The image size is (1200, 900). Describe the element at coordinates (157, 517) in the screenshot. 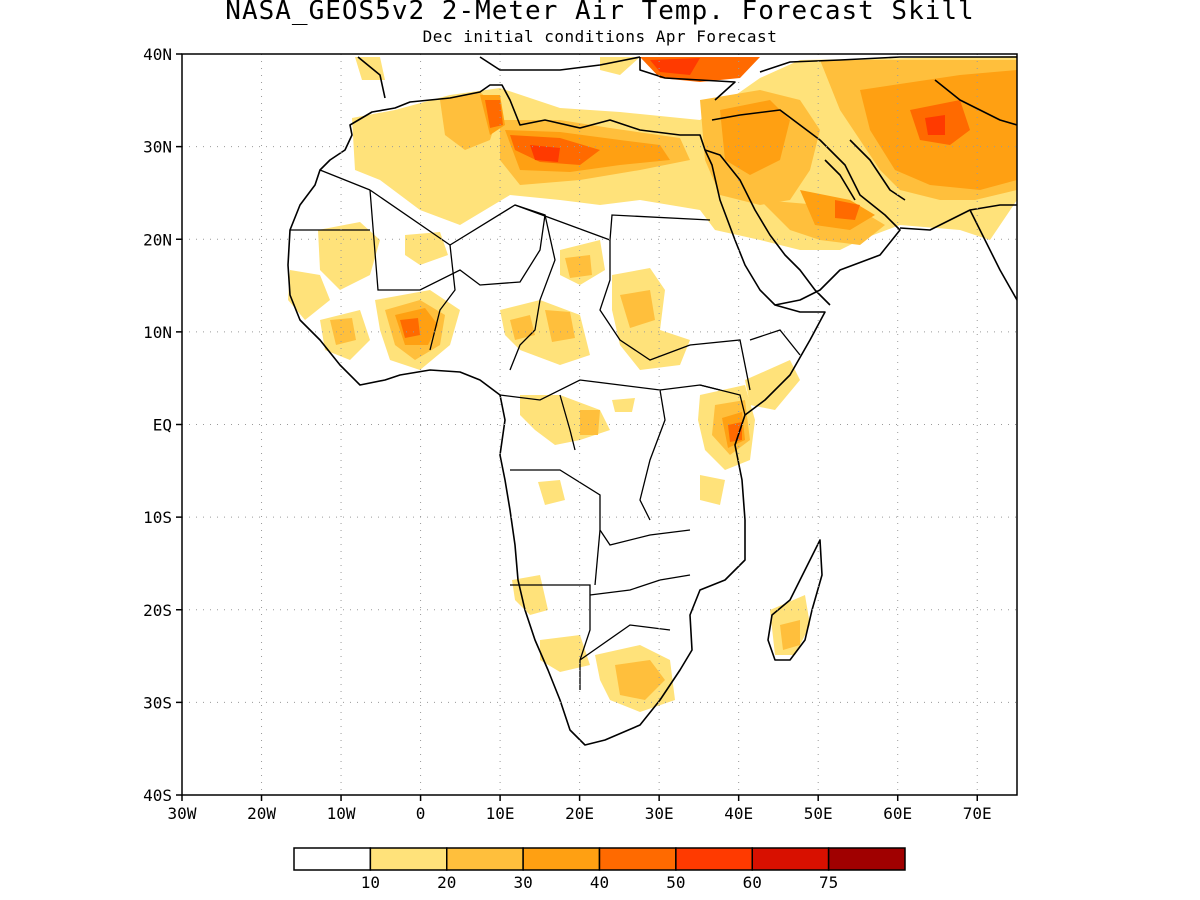

I see `lat-label: 10S` at that location.